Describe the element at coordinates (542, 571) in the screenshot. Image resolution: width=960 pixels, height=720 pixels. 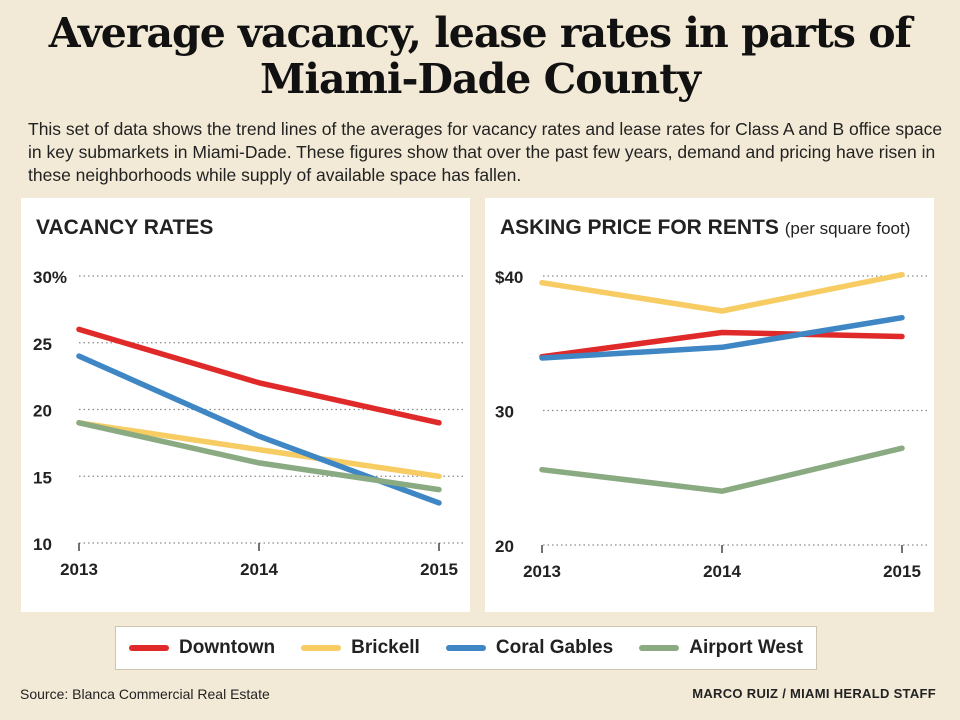
I see `rent-xtick-label: 2013` at that location.